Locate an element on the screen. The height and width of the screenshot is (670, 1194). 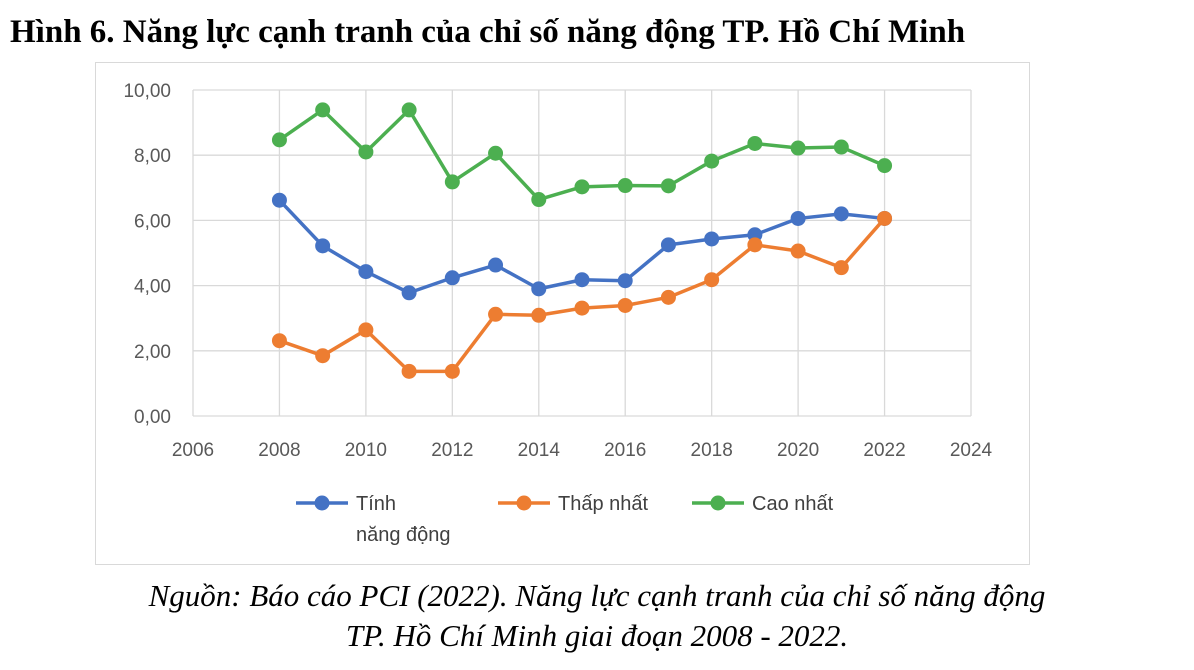
legend-label: Tính is located at coordinates (376, 504).